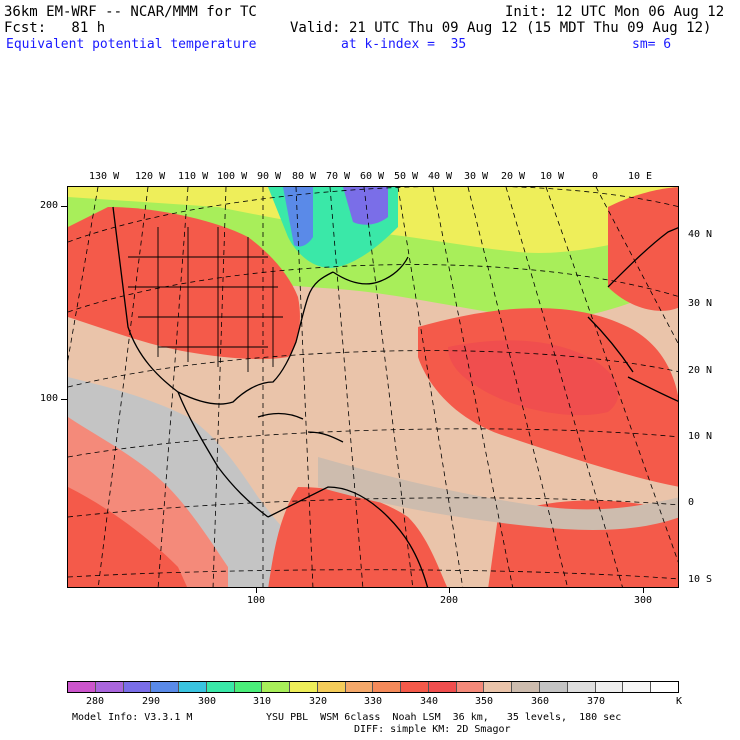 This screenshot has height=740, width=740. Describe the element at coordinates (358, 537) in the screenshot. I see `warm-south-america` at that location.